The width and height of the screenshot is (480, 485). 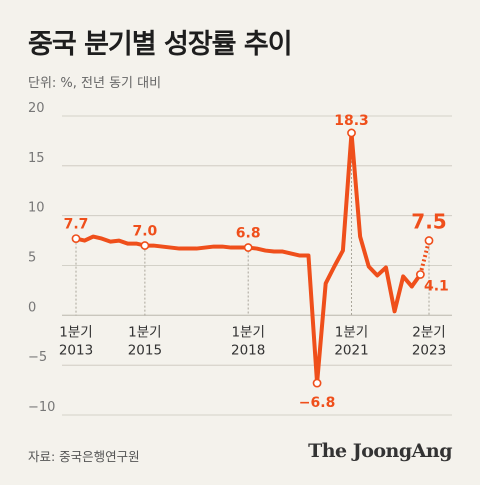 What do you see at coordinates (428, 222) in the screenshot?
I see `data-label: 7.5` at bounding box center [428, 222].